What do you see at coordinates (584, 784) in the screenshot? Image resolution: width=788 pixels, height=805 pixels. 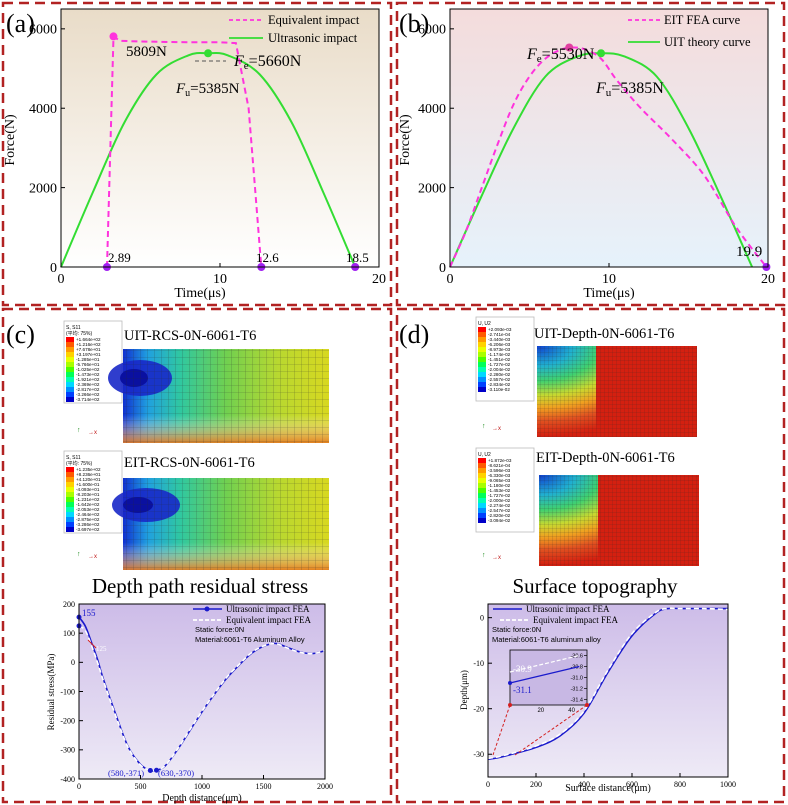 I see `x-tick-label: 400` at bounding box center [584, 784].